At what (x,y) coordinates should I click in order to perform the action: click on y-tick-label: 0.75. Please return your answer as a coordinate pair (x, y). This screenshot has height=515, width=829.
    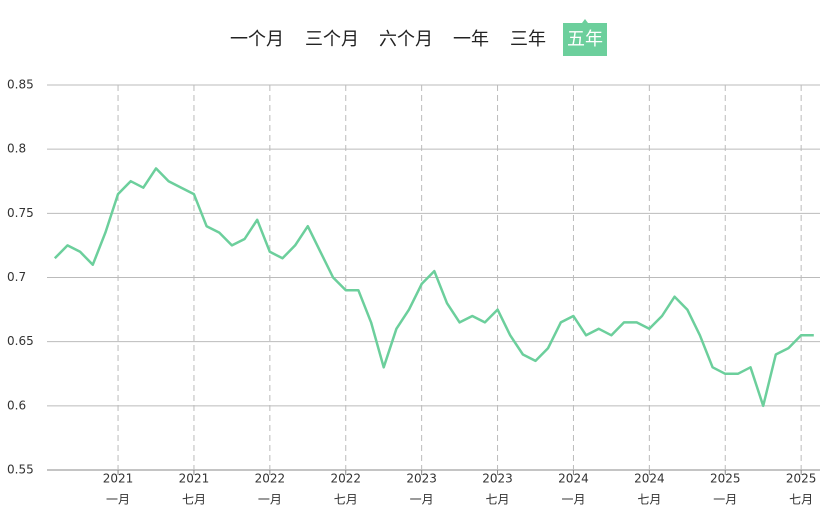
    Looking at the image, I should click on (20, 213).